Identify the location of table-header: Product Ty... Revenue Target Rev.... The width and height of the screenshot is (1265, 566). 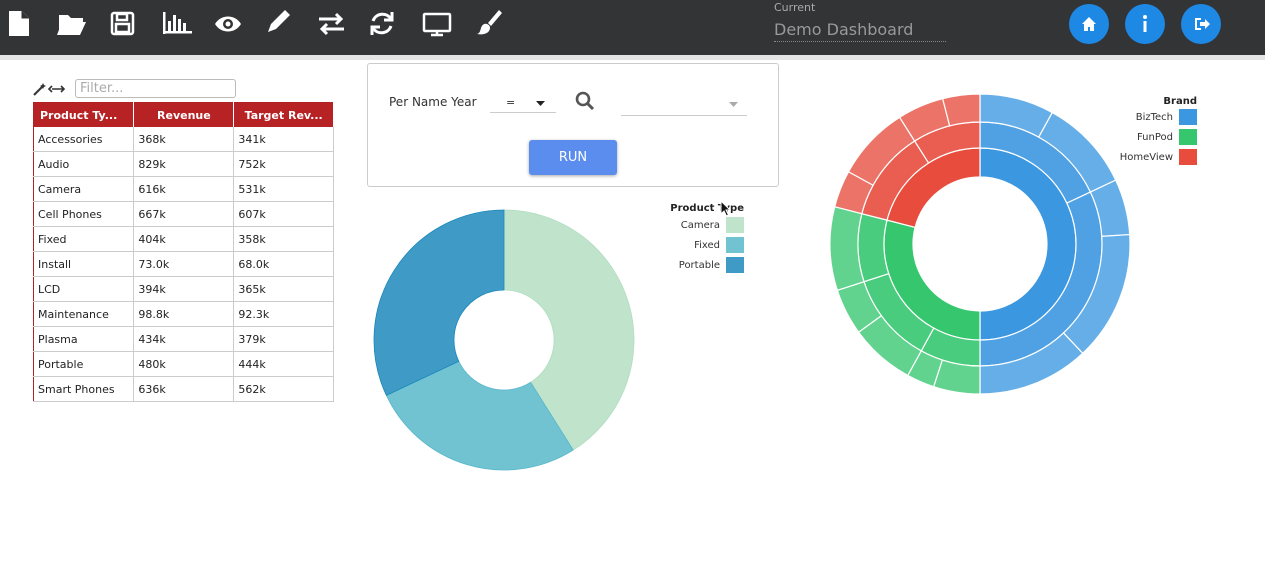
(183, 114).